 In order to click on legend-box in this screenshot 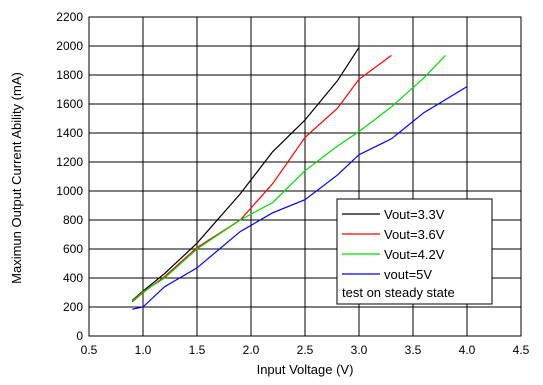, I will do `click(414, 251)`.